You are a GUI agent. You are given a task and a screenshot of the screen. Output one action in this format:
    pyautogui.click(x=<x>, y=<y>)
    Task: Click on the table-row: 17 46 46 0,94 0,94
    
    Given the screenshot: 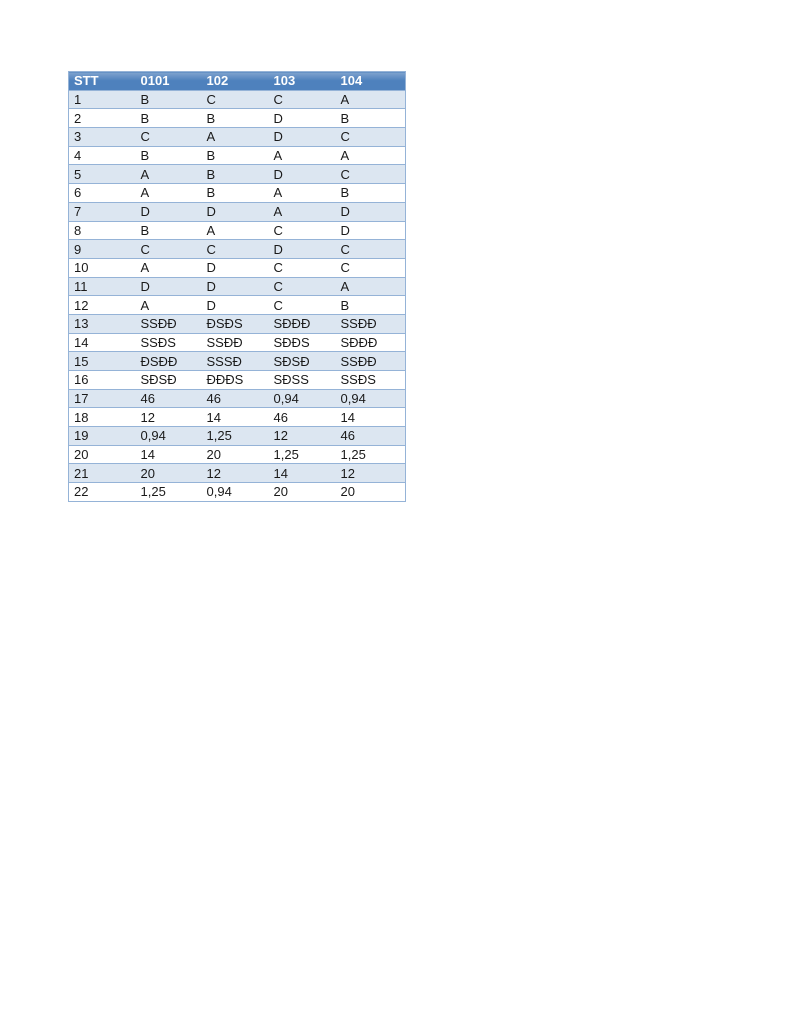 What is the action you would take?
    pyautogui.click(x=237, y=398)
    